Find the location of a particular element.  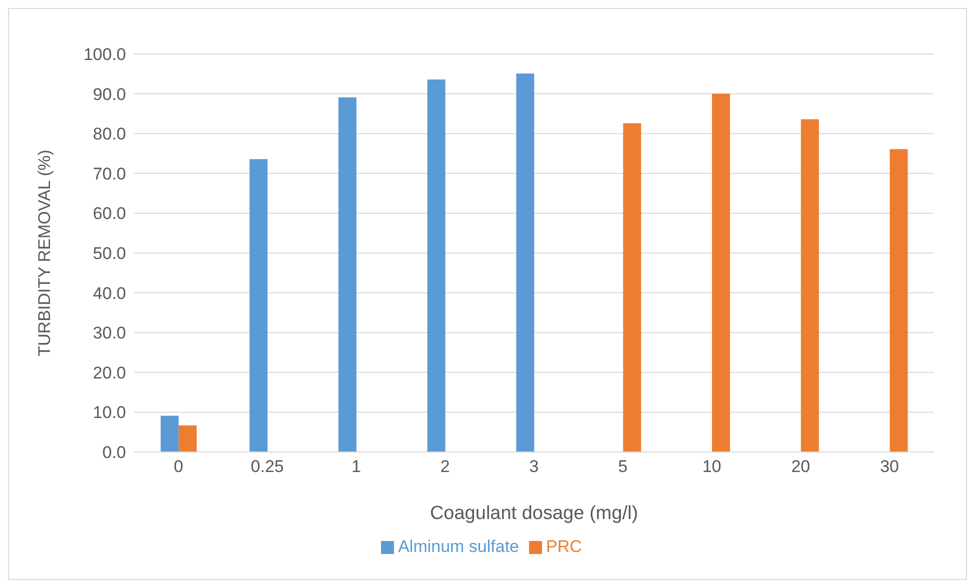

y-tick-label: 100.0 is located at coordinates (104, 54).